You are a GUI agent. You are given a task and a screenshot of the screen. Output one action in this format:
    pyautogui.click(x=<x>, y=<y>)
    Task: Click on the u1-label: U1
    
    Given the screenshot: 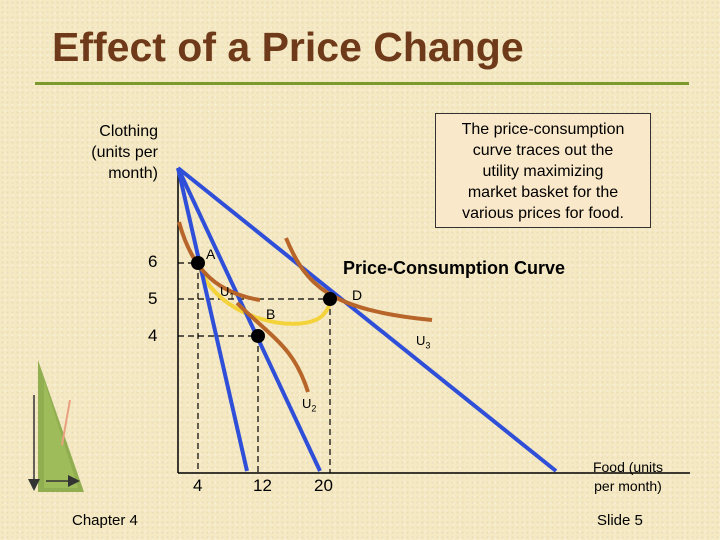 What is the action you would take?
    pyautogui.click(x=227, y=293)
    